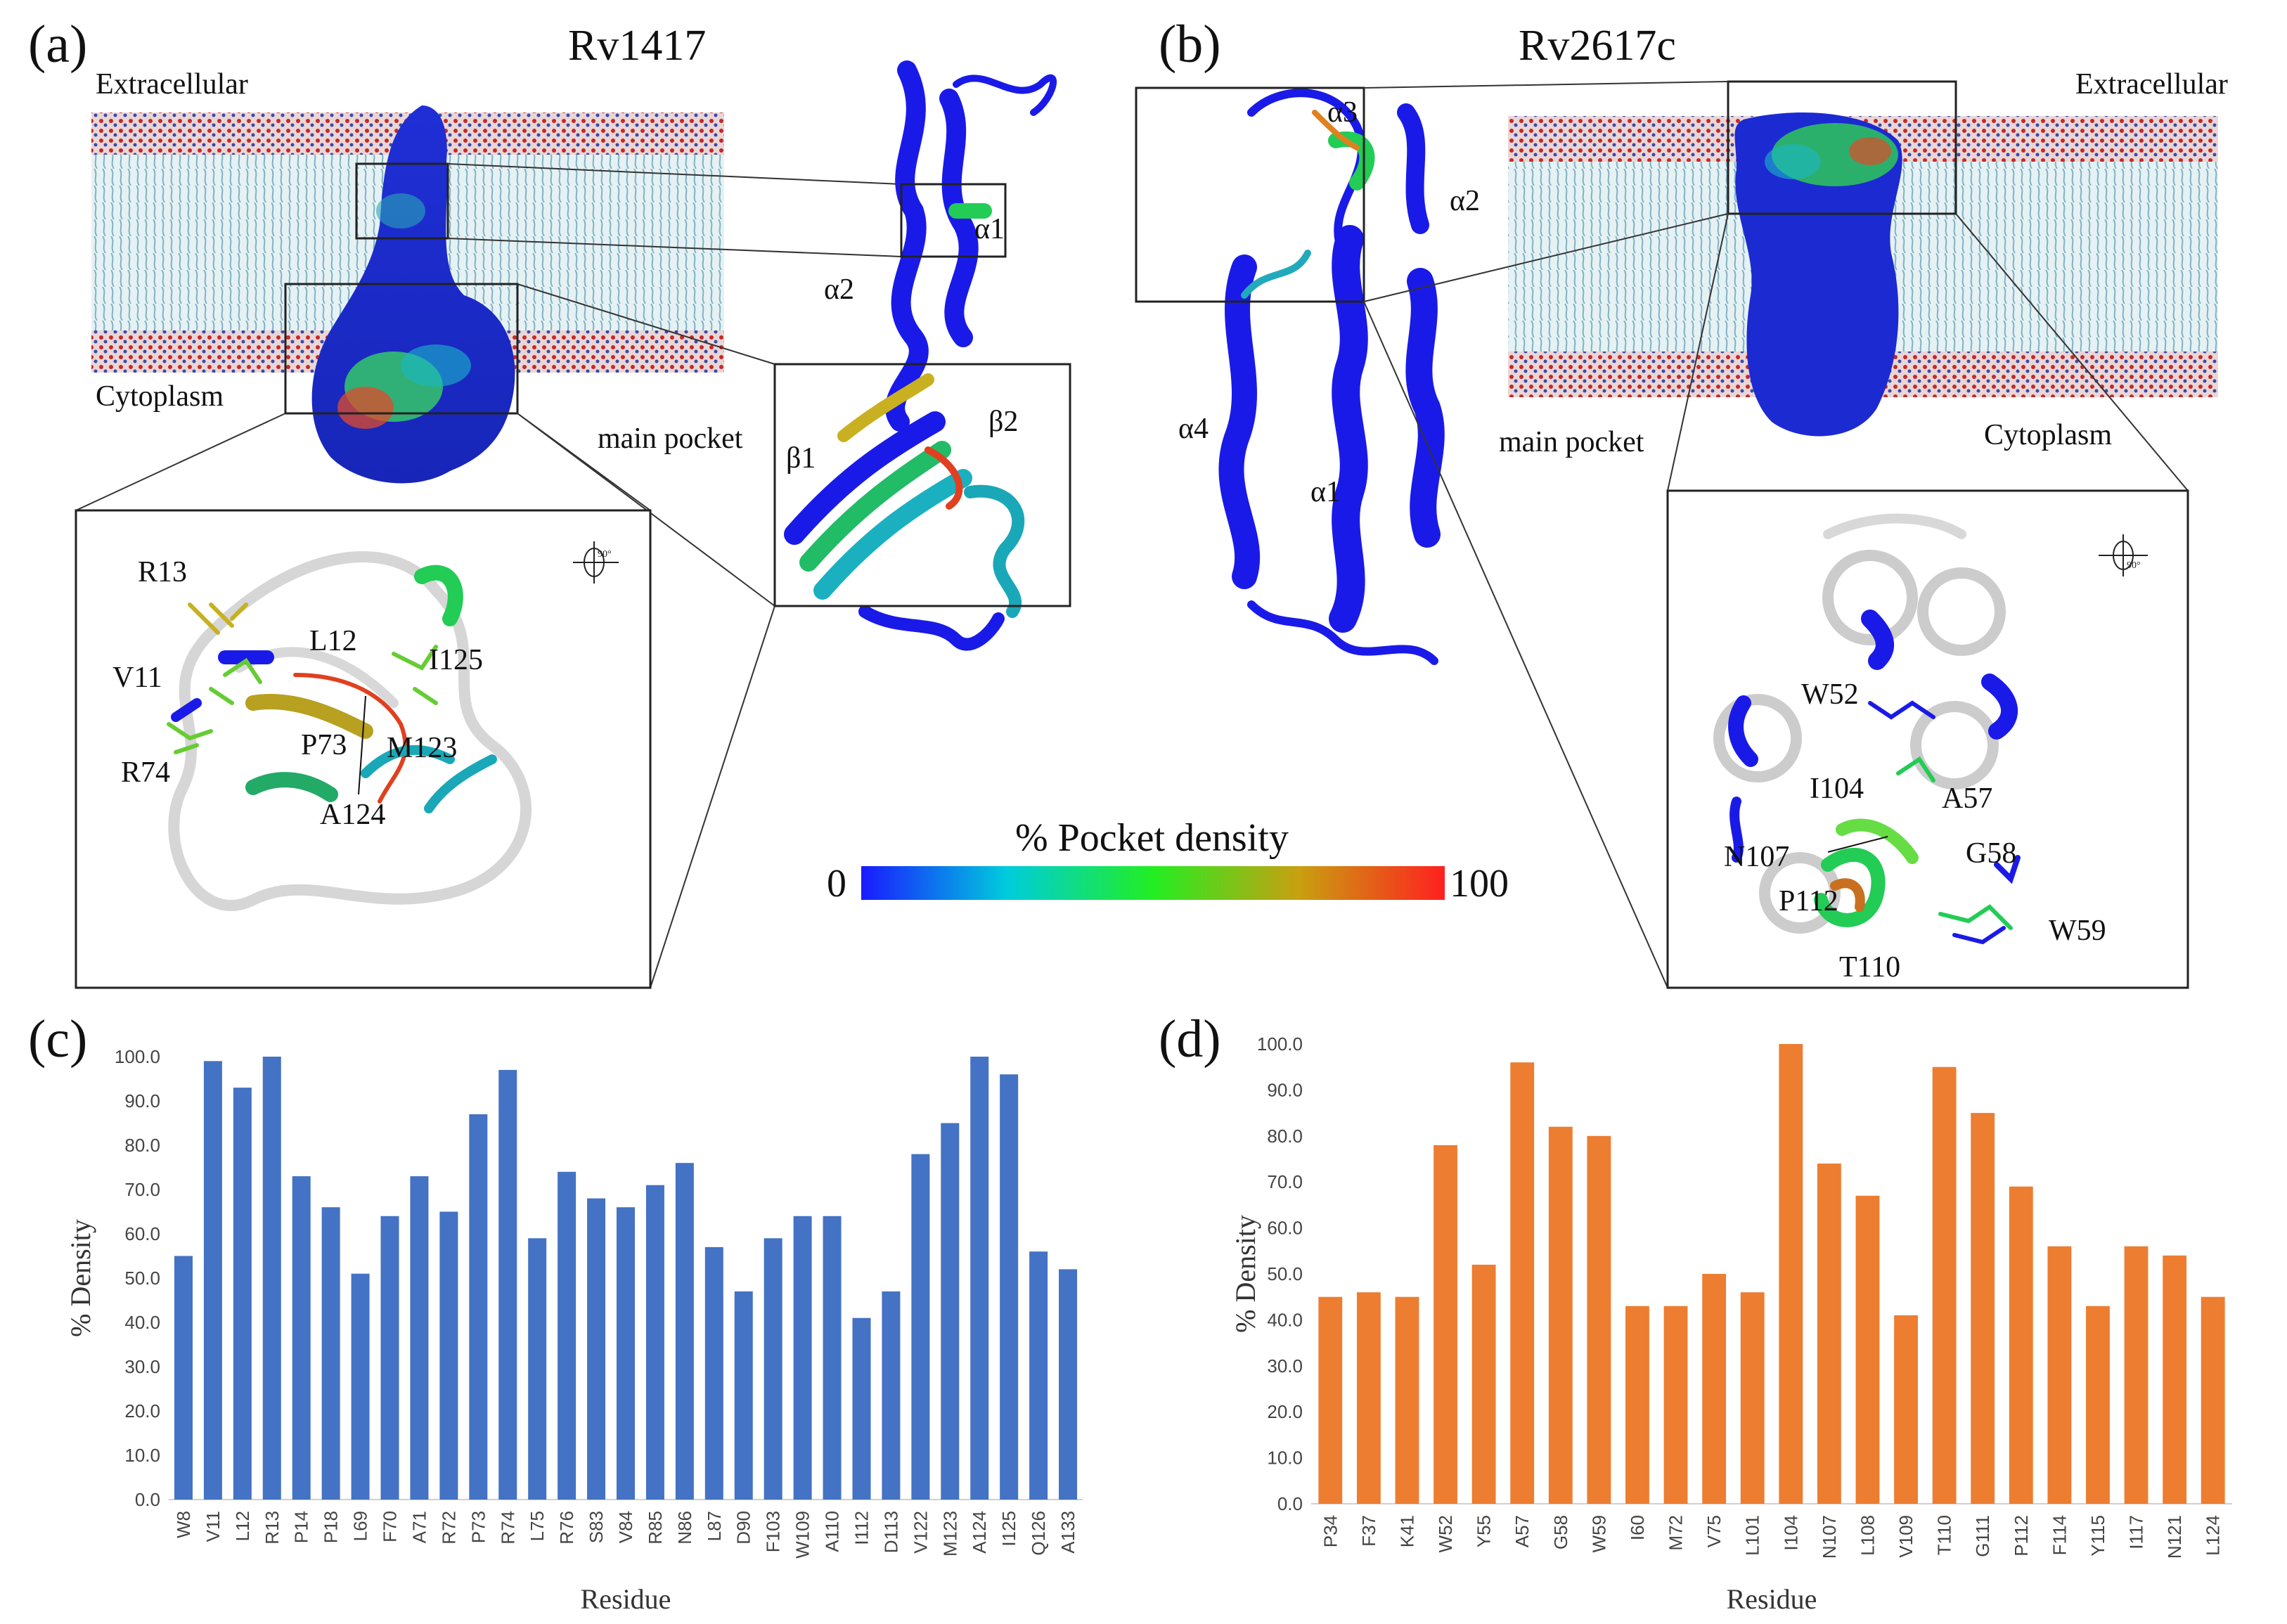  What do you see at coordinates (172, 84) in the screenshot?
I see `panel-a-extracellular-label: Extracellular` at bounding box center [172, 84].